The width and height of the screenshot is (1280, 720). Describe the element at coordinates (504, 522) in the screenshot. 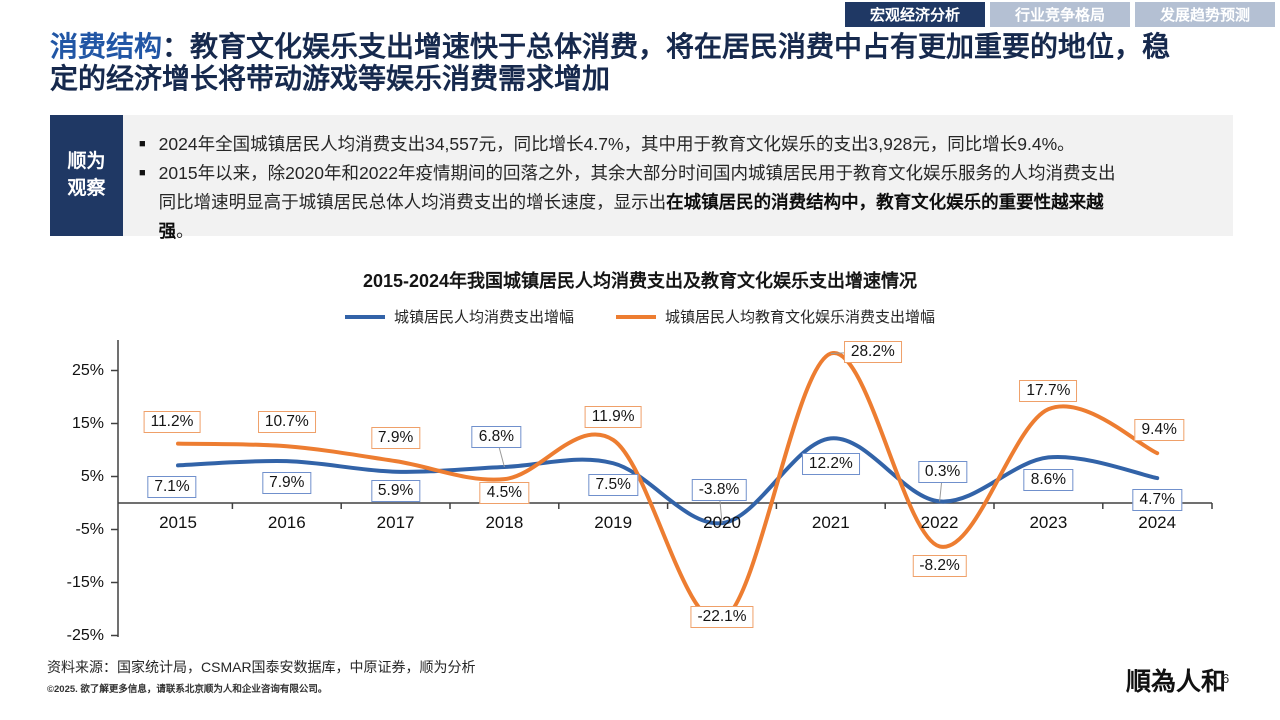

I see `x-axis-label: 2018` at that location.